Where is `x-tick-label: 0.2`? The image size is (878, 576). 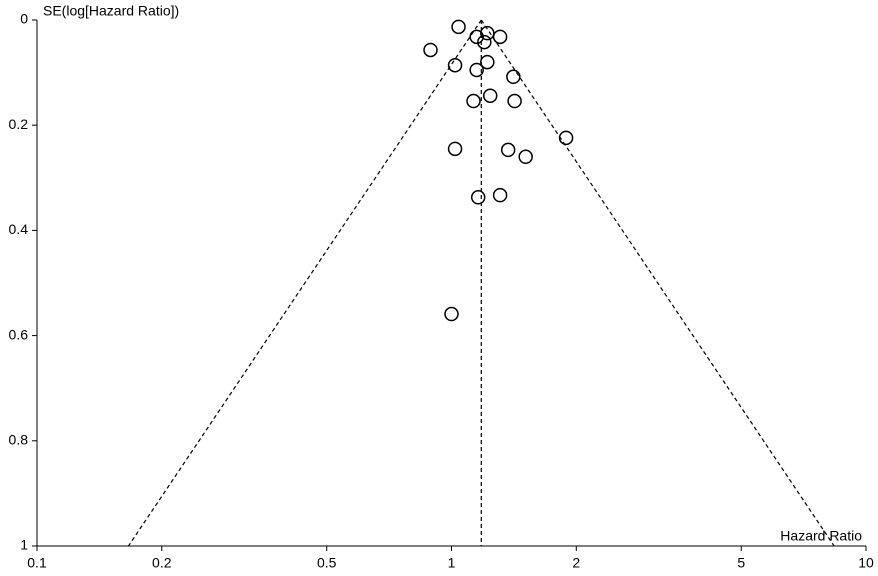
x-tick-label: 0.2 is located at coordinates (162, 563).